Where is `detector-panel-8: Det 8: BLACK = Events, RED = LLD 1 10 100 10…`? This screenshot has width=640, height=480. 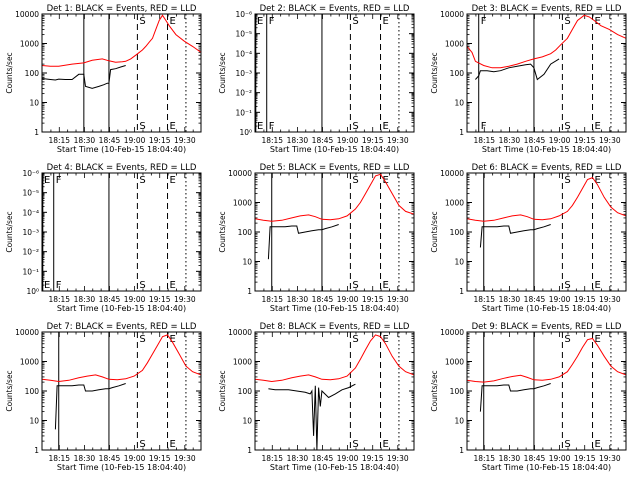 detector-panel-8: Det 8: BLACK = Events, RED = LLD 1 10 100 10… is located at coordinates (316, 397).